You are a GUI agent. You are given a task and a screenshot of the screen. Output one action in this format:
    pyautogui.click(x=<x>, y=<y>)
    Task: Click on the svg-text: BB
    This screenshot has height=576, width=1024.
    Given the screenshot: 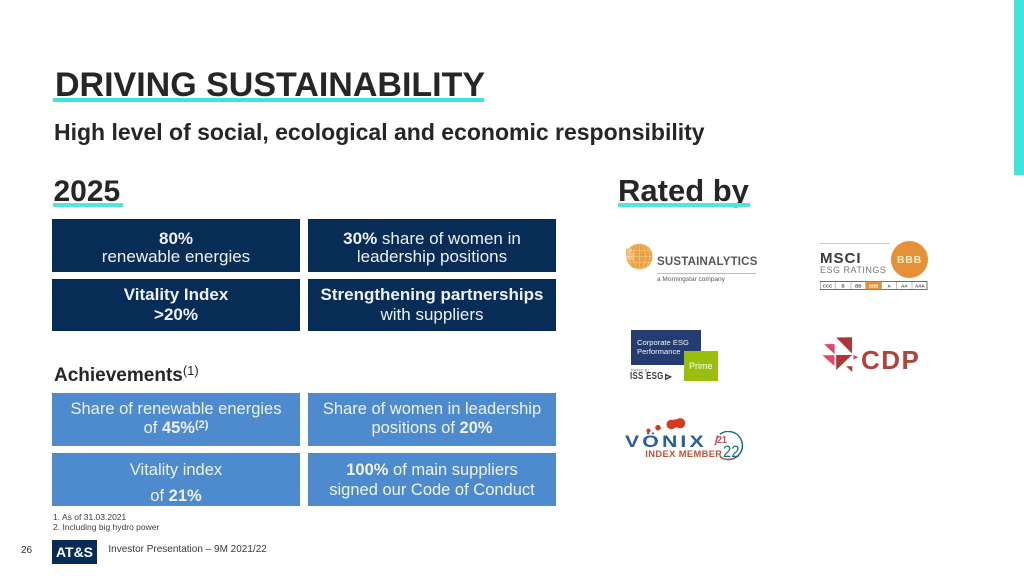 What is the action you would take?
    pyautogui.click(x=858, y=285)
    